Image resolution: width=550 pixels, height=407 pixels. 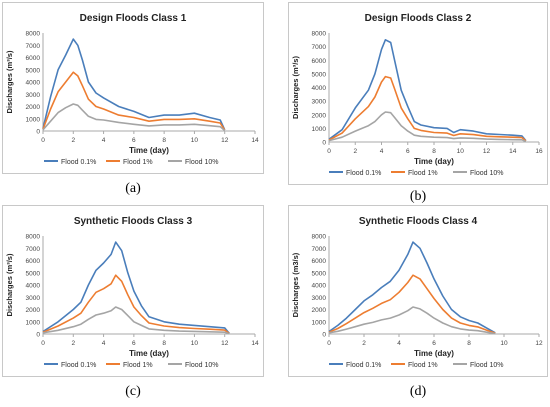 What do you see at coordinates (133, 391) in the screenshot?
I see `caption-c: (c)` at bounding box center [133, 391].